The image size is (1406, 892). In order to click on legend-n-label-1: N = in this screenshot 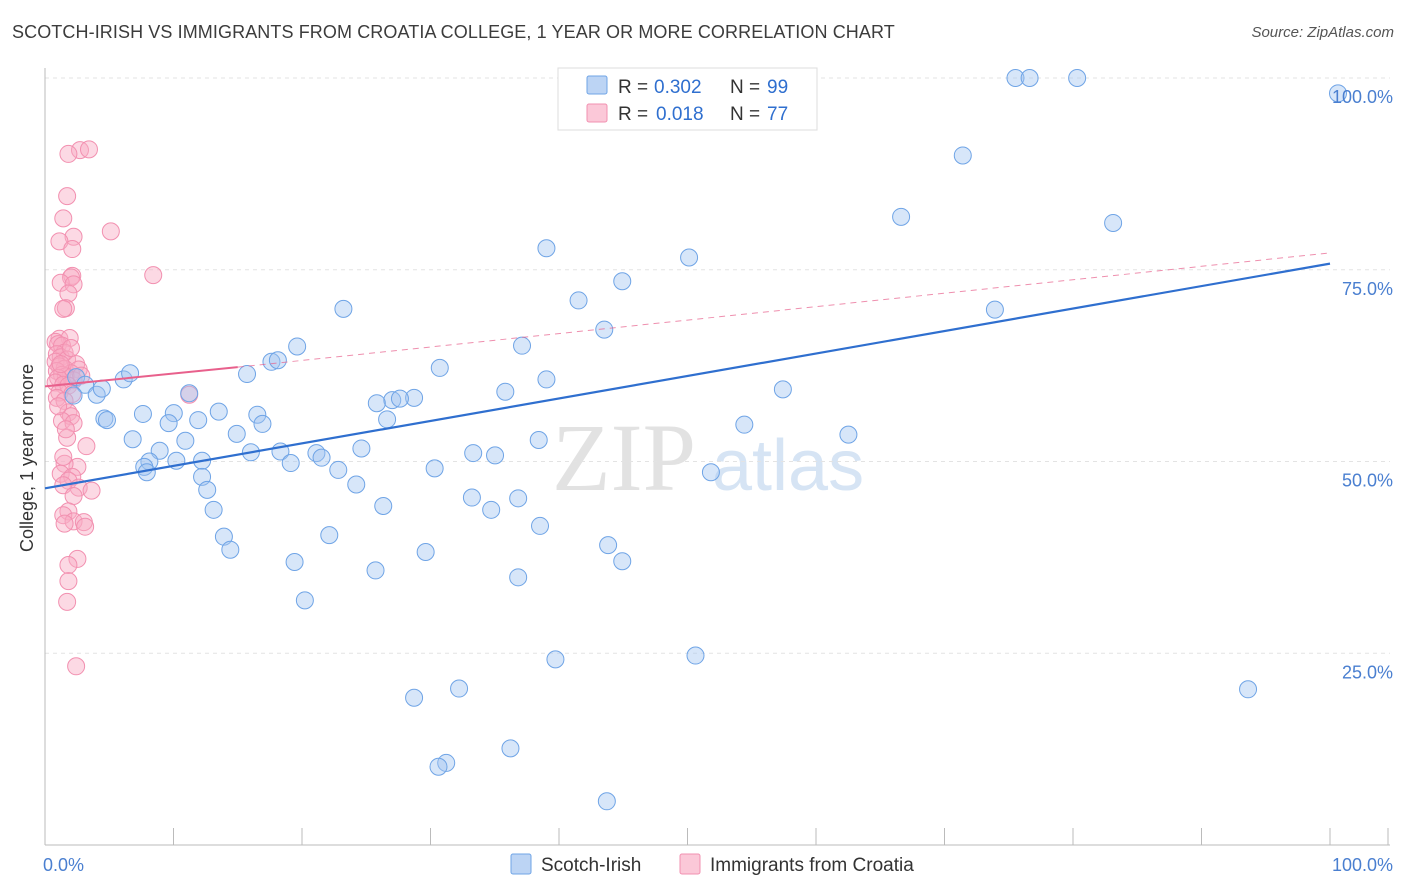, I will do `click(745, 87)`.